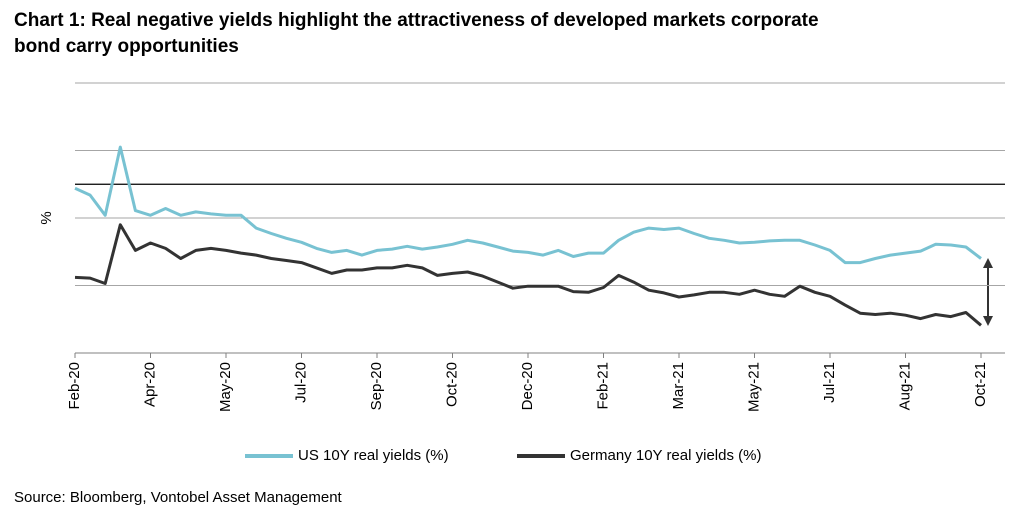 This screenshot has height=524, width=1024. Describe the element at coordinates (904, 386) in the screenshot. I see `x-tick-label: Aug-21` at that location.